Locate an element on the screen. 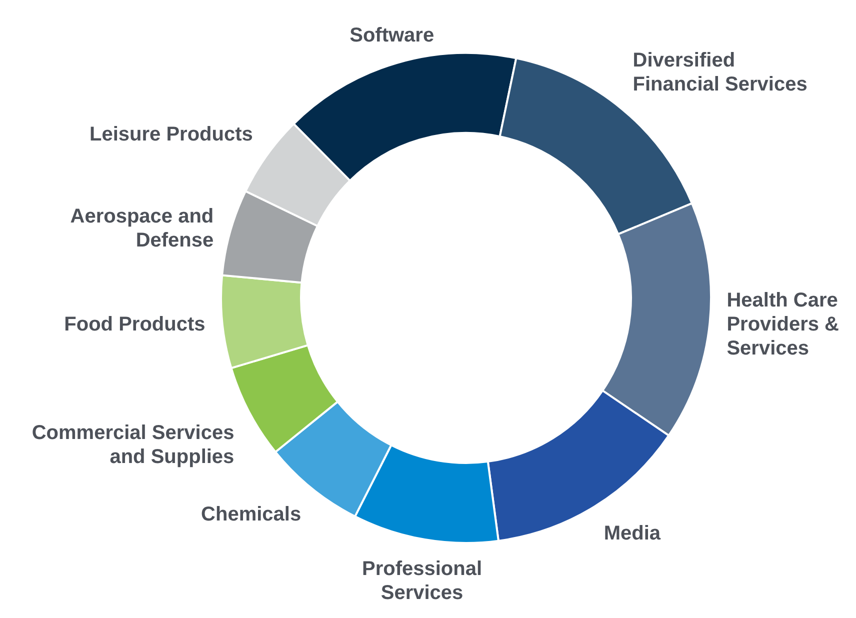 The width and height of the screenshot is (856, 618). slice-label: Media is located at coordinates (633, 533).